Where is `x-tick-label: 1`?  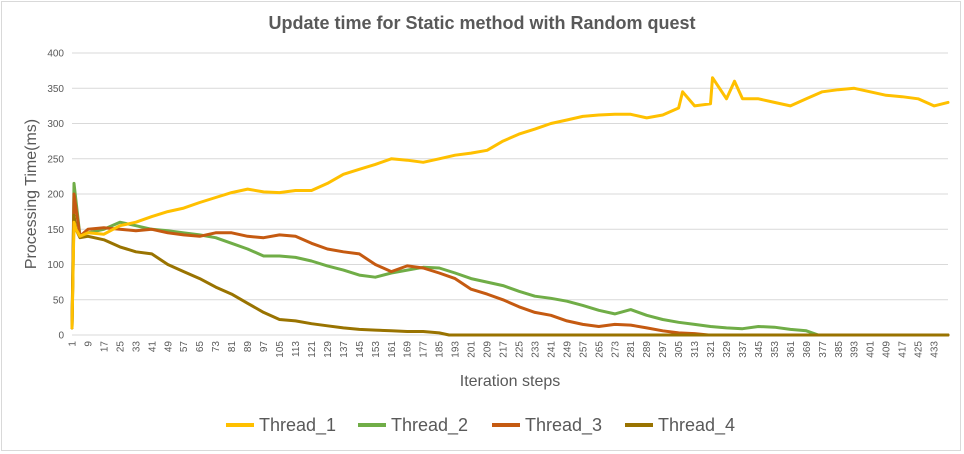 x-tick-label: 1 is located at coordinates (73, 344).